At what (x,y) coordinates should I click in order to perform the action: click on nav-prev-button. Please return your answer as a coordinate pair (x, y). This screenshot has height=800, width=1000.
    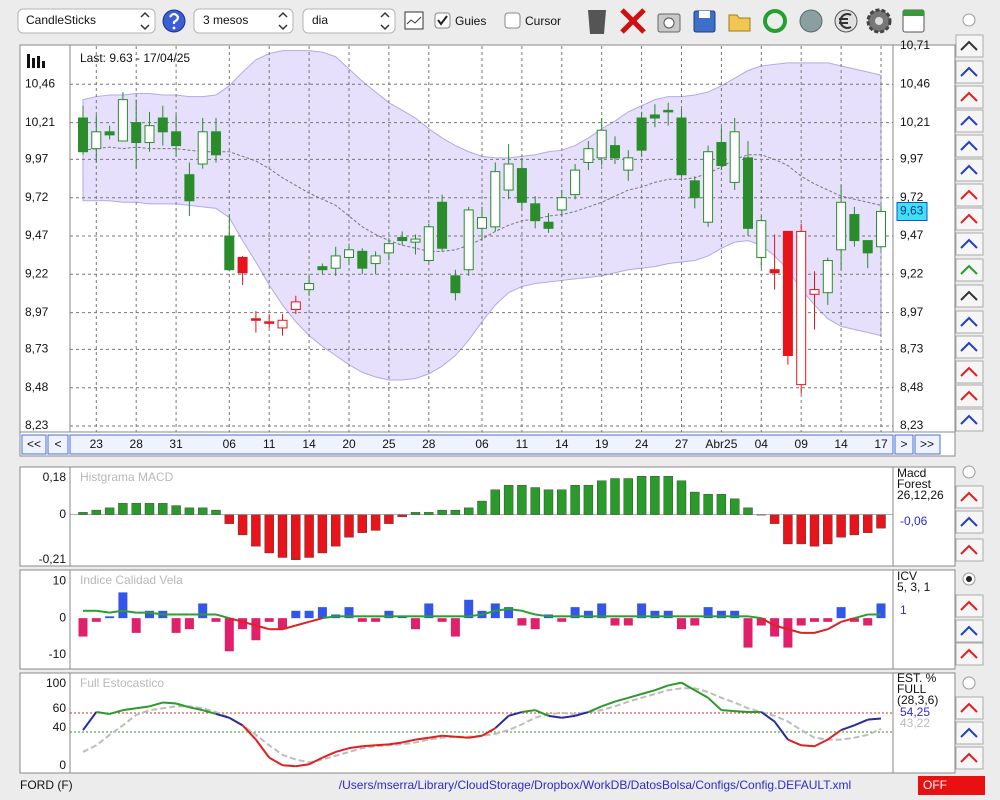
    Looking at the image, I should click on (58, 444).